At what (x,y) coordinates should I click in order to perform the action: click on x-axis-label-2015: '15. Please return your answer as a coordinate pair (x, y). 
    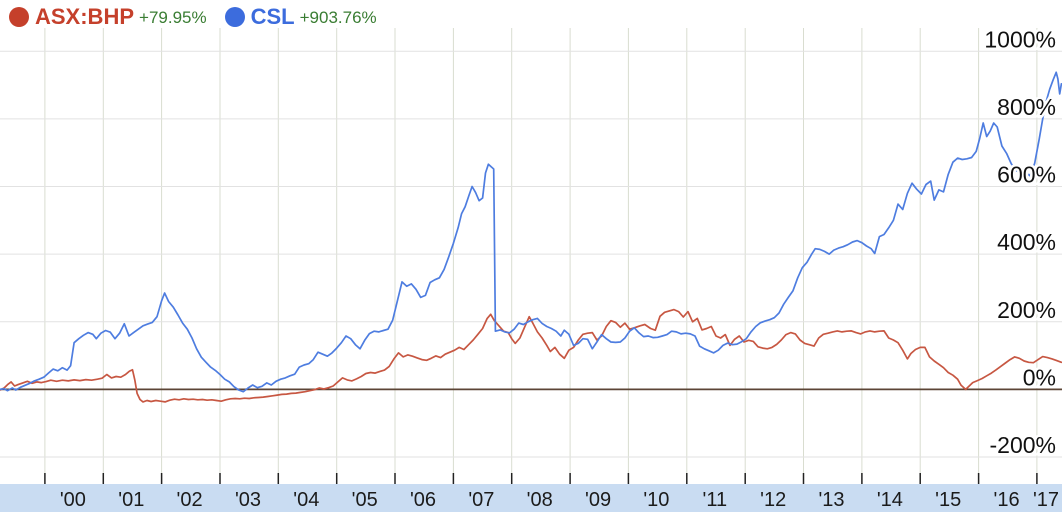
    Looking at the image, I should click on (948, 500).